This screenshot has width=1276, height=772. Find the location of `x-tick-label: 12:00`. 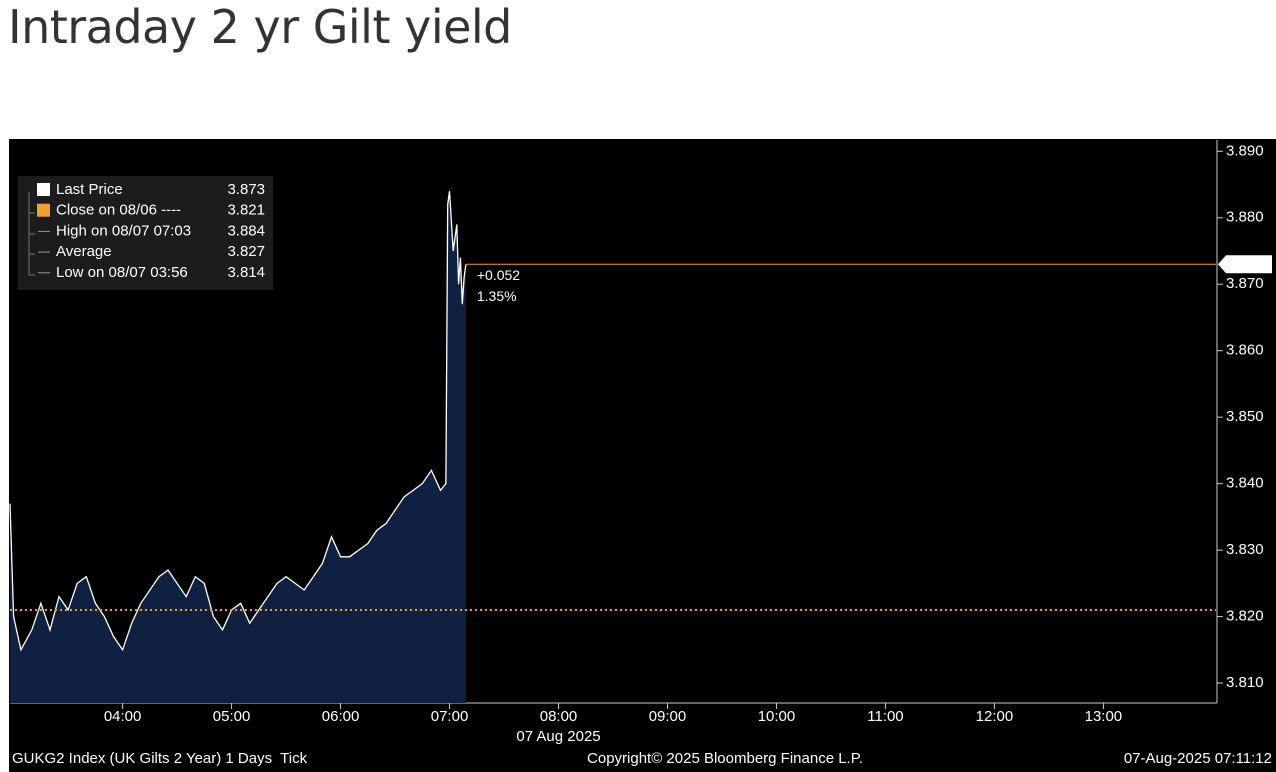

x-tick-label: 12:00 is located at coordinates (995, 716).